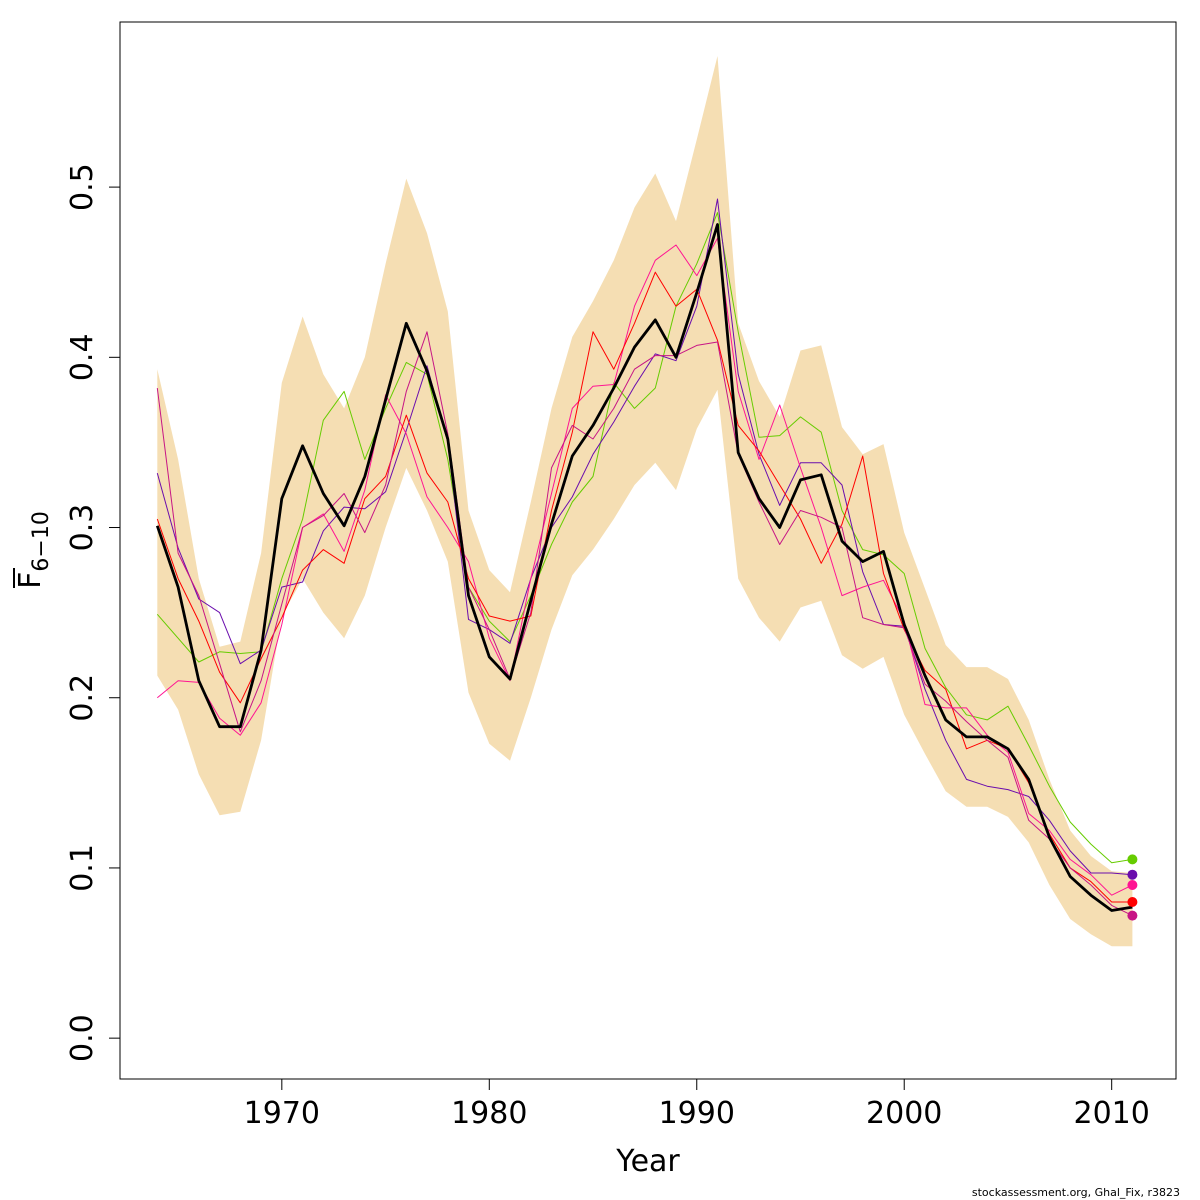 This screenshot has width=1200, height=1200. I want to click on y-axis: 0.0 0.1 0.2 0.3 0.4 0.5, so click(93, 612).